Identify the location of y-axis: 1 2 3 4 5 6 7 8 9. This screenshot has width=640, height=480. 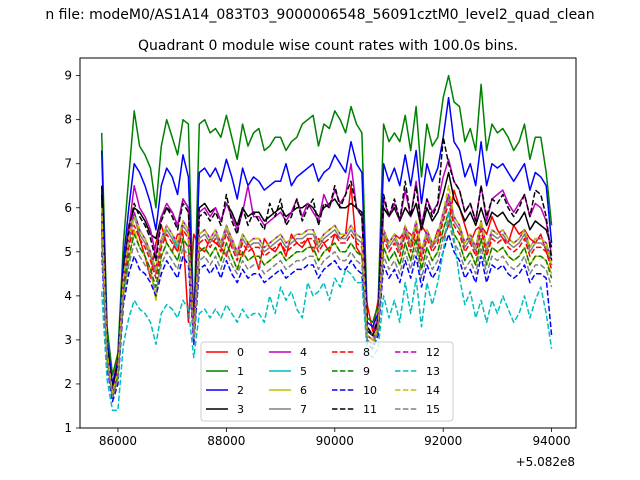
(72, 252).